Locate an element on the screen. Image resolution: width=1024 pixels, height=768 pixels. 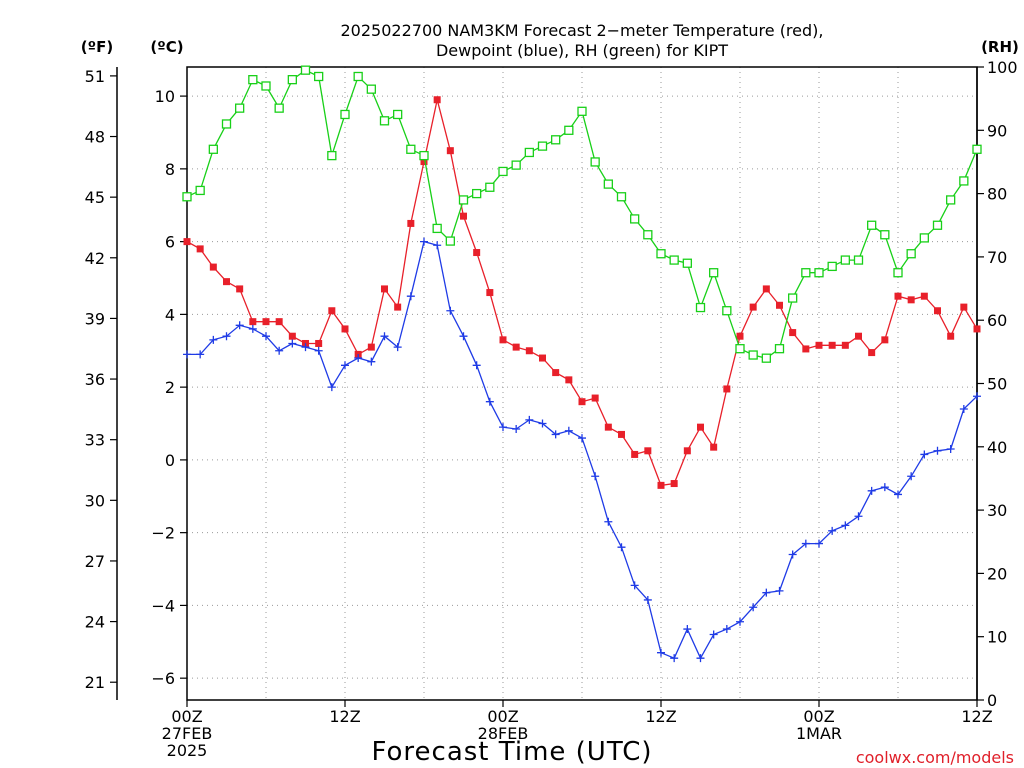
fahrenheit-tick-label: 33 is located at coordinates (95, 440).